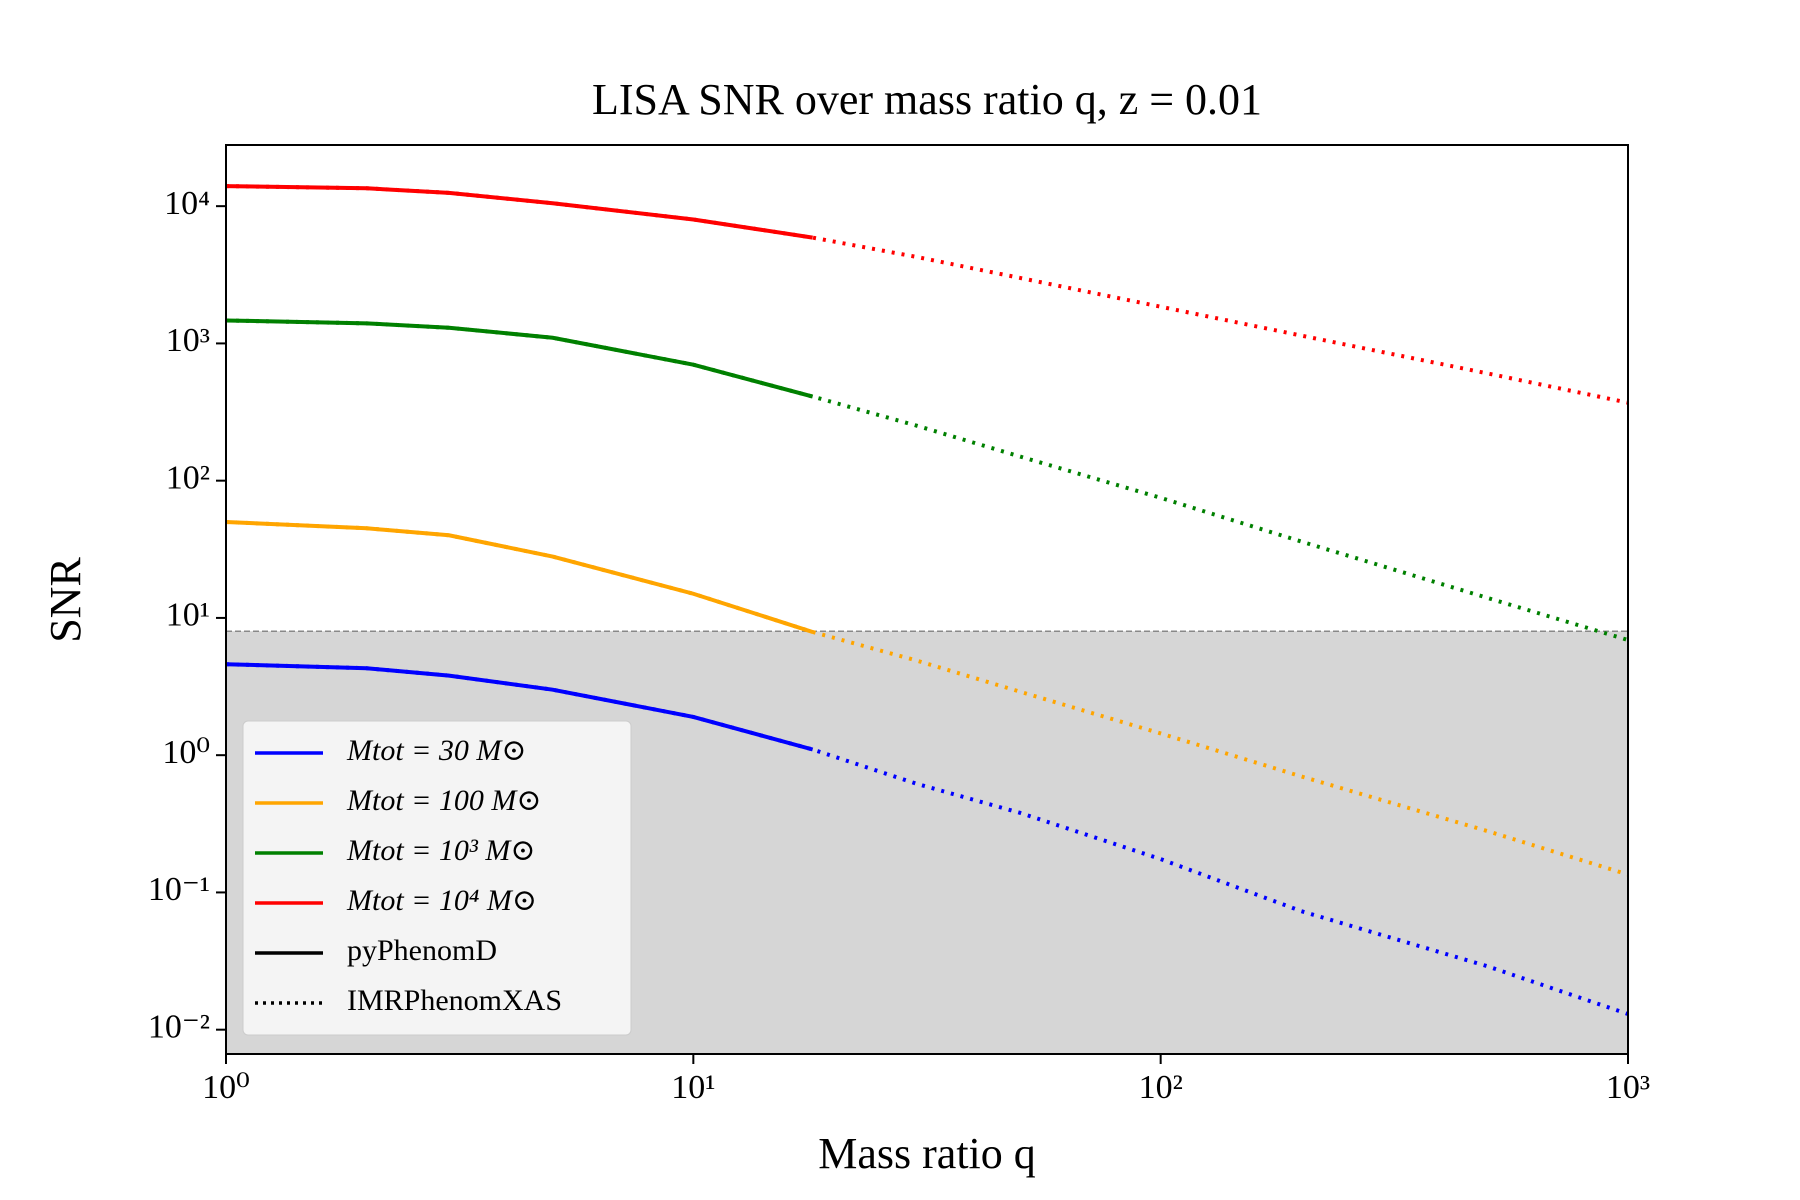  What do you see at coordinates (454, 1000) in the screenshot?
I see `legend-label: IMRPhenomXAS` at bounding box center [454, 1000].